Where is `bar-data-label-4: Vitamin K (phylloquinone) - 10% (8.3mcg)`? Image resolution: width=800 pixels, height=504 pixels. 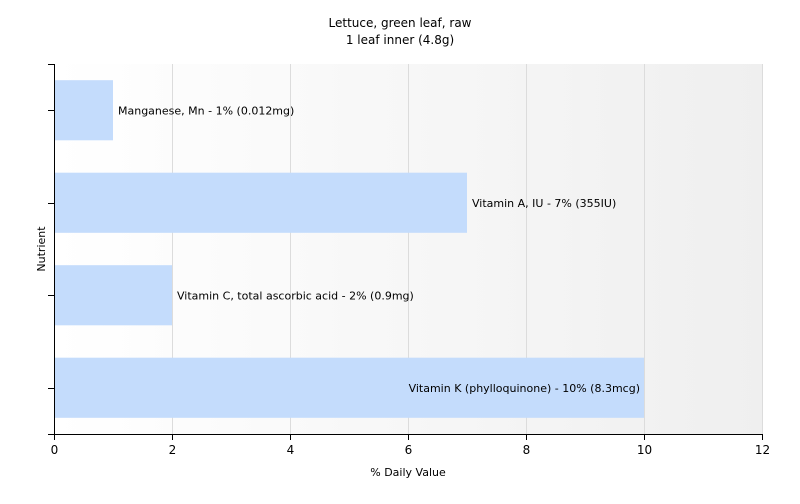 bar-data-label-4: Vitamin K (phylloquinone) - 10% (8.3mcg) is located at coordinates (524, 388).